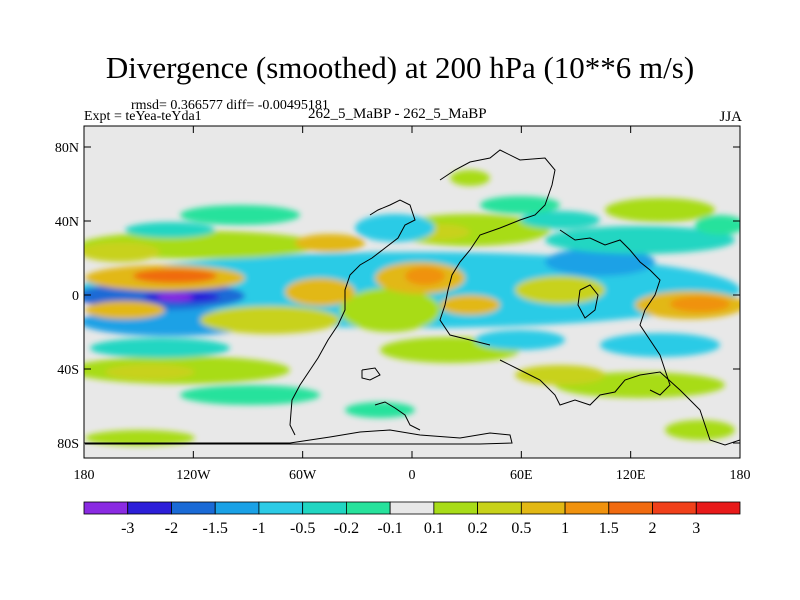 This screenshot has height=600, width=800. I want to click on colorbar-label: -3, so click(127, 528).